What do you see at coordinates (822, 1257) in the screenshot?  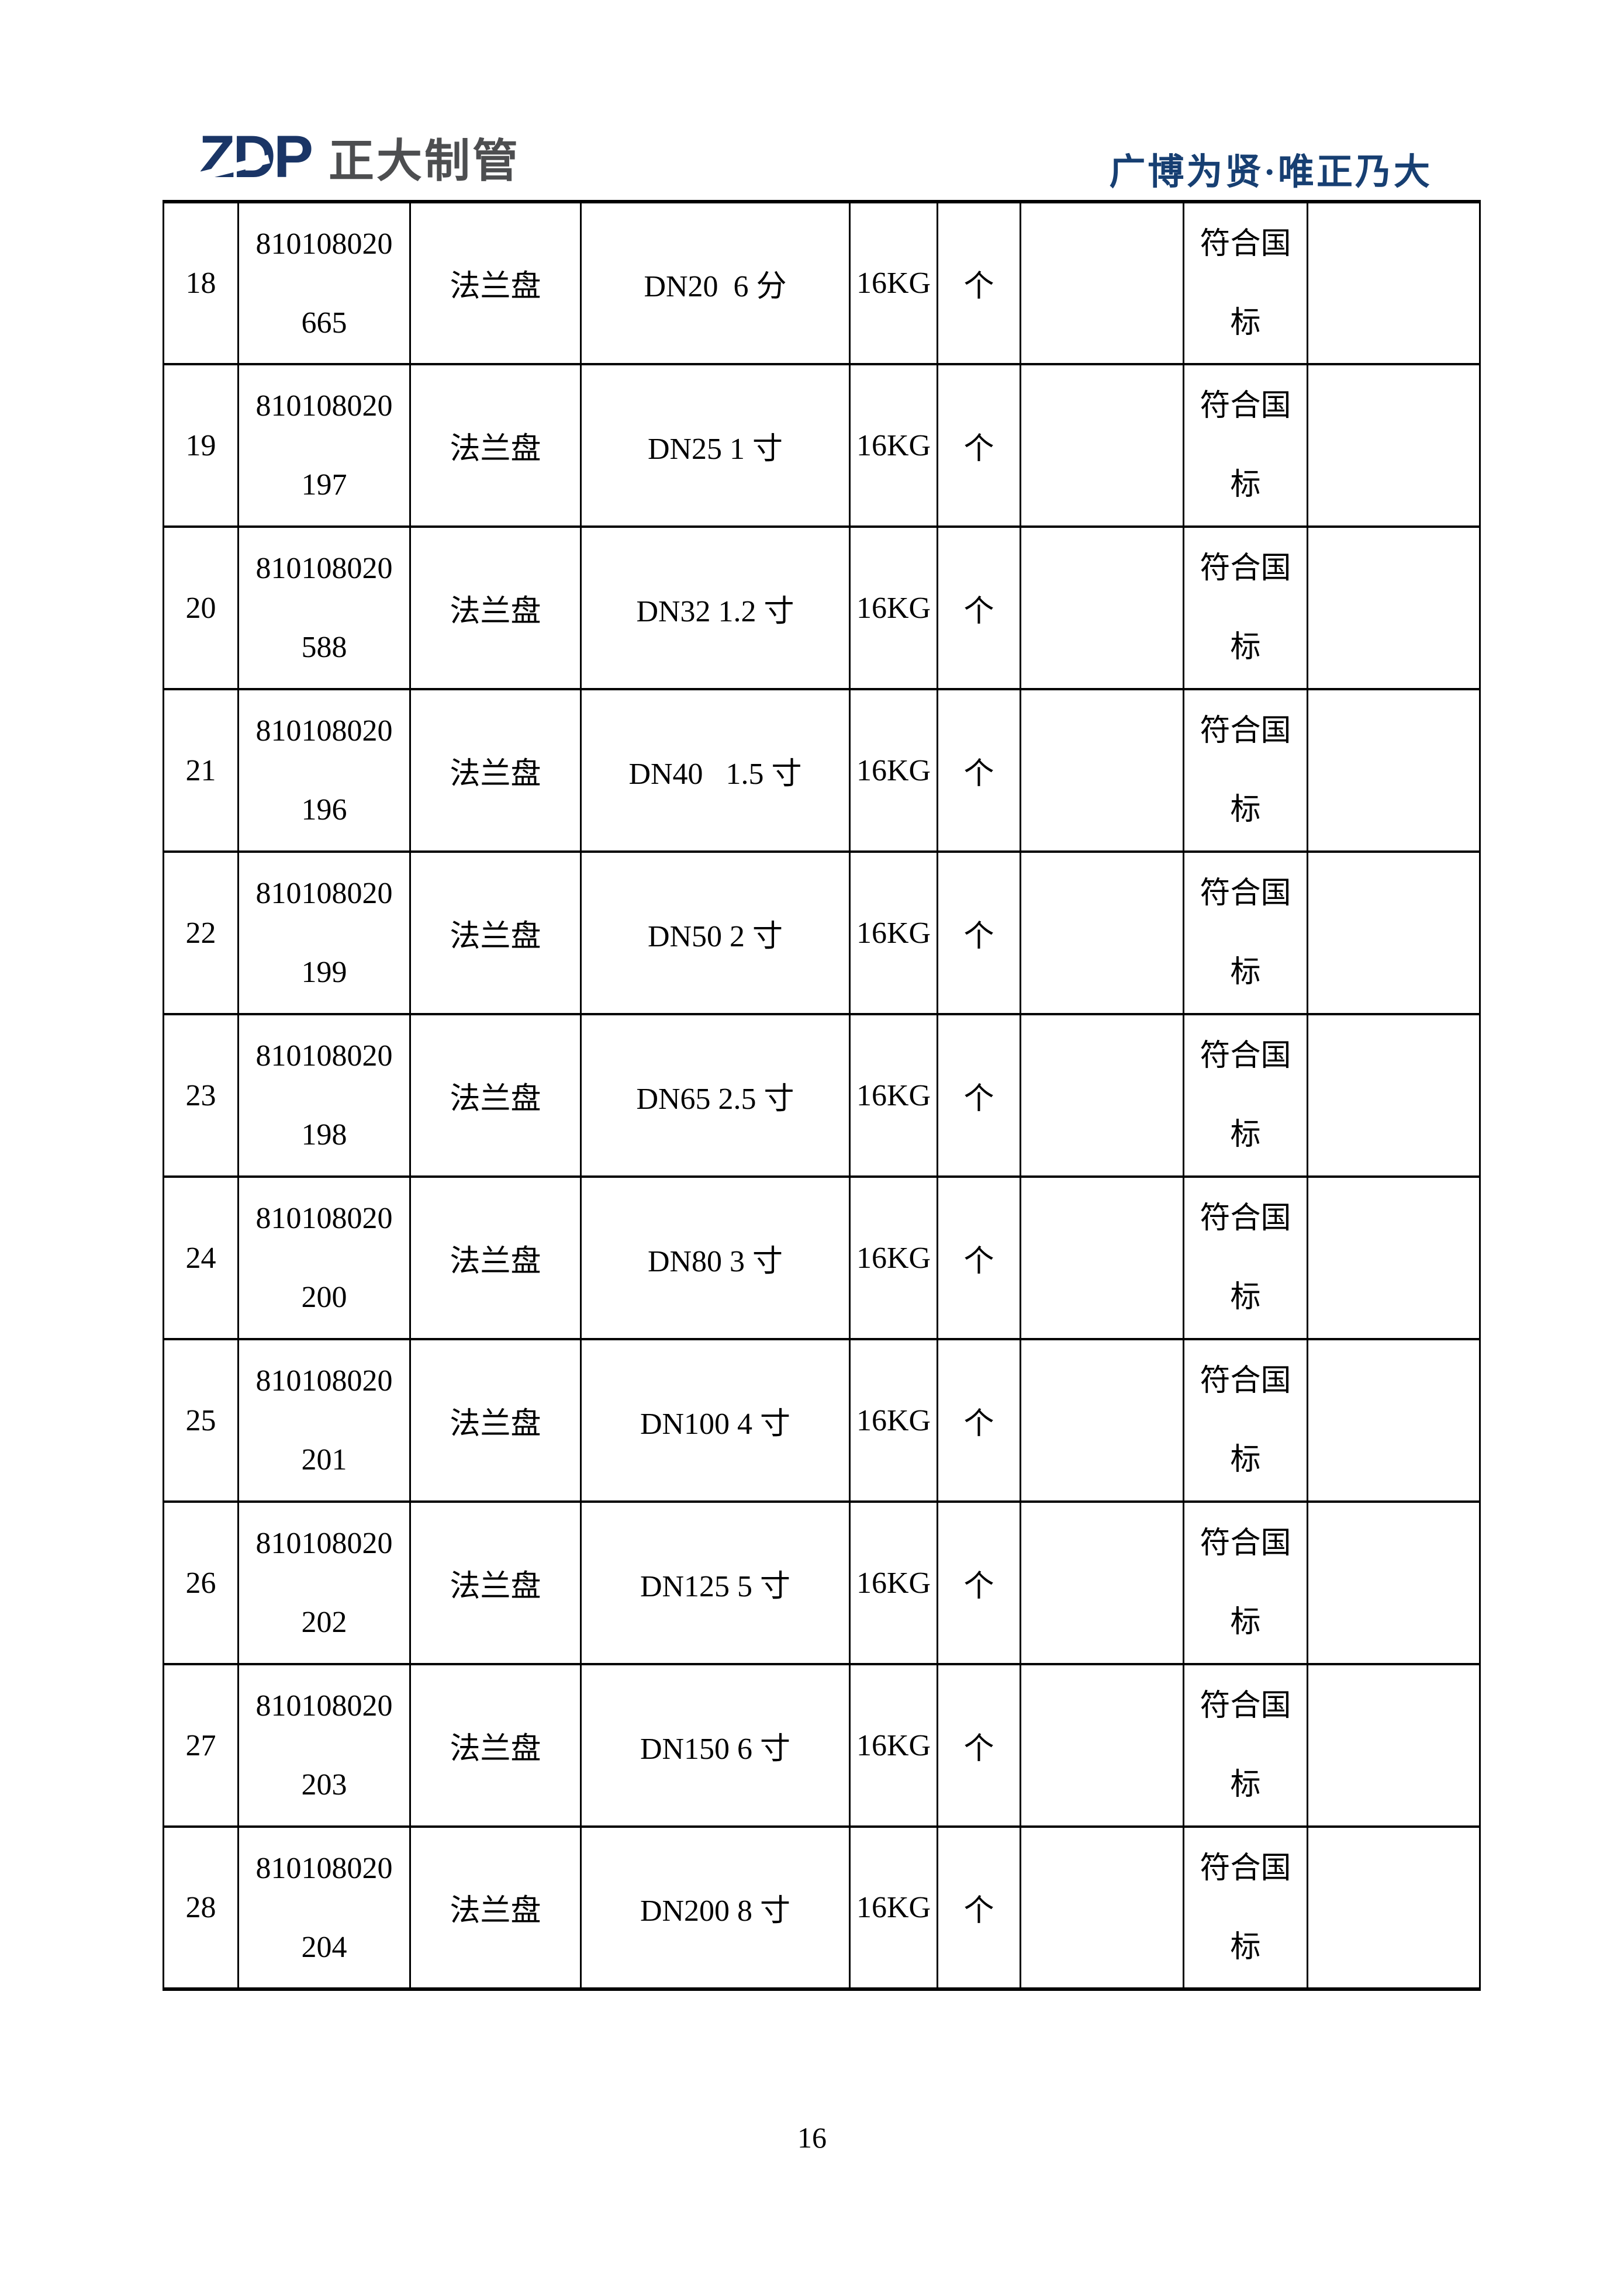 I see `table-row: 24 810108020 200 法兰盘 DN80 3 寸 16KG 个 符合国标` at bounding box center [822, 1257].